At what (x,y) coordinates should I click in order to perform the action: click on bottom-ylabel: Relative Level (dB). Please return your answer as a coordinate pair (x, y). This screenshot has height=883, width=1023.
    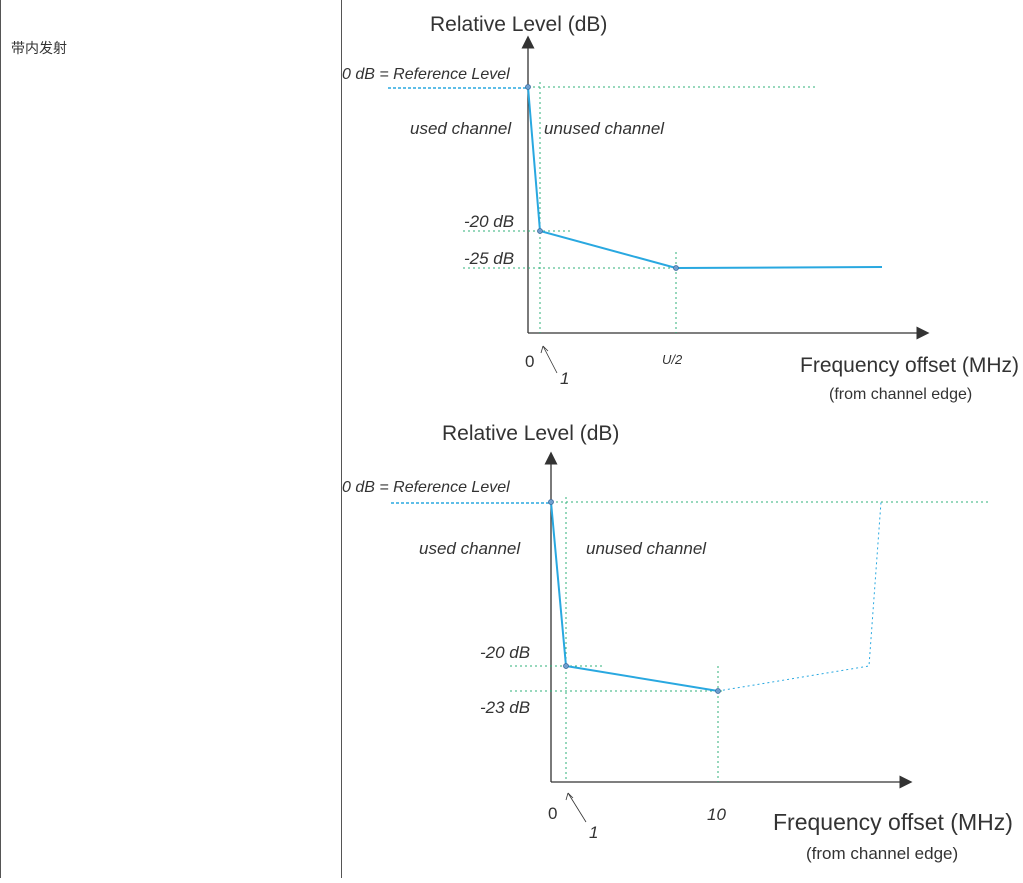
    Looking at the image, I should click on (530, 433).